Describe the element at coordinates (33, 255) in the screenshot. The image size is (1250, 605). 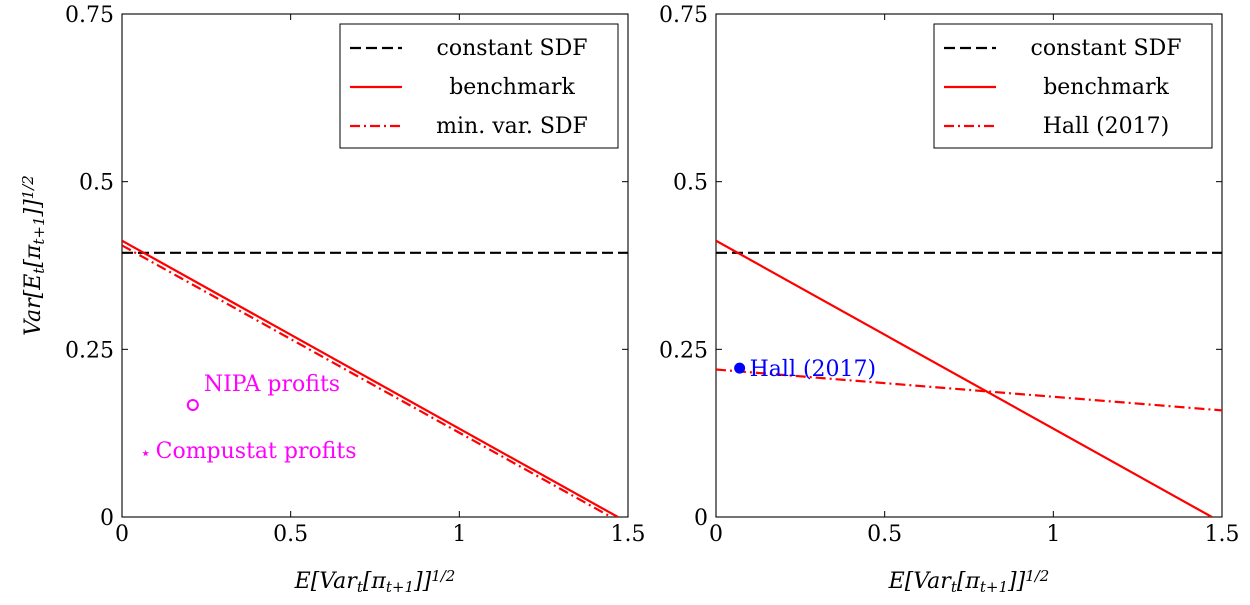
I see `y-axis-label: Var[Et[πt+1]]1/2` at that location.